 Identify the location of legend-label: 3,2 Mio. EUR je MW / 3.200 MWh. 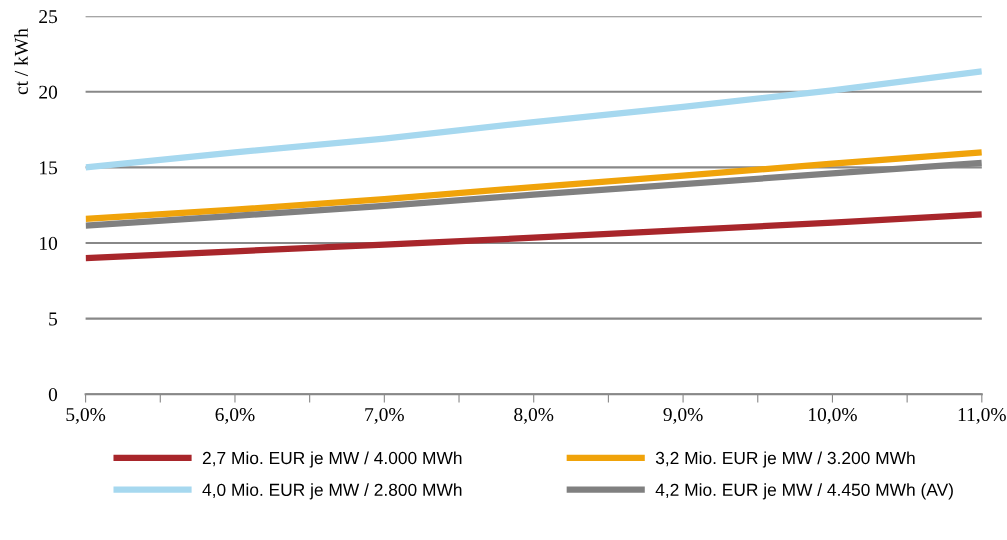
(785, 459).